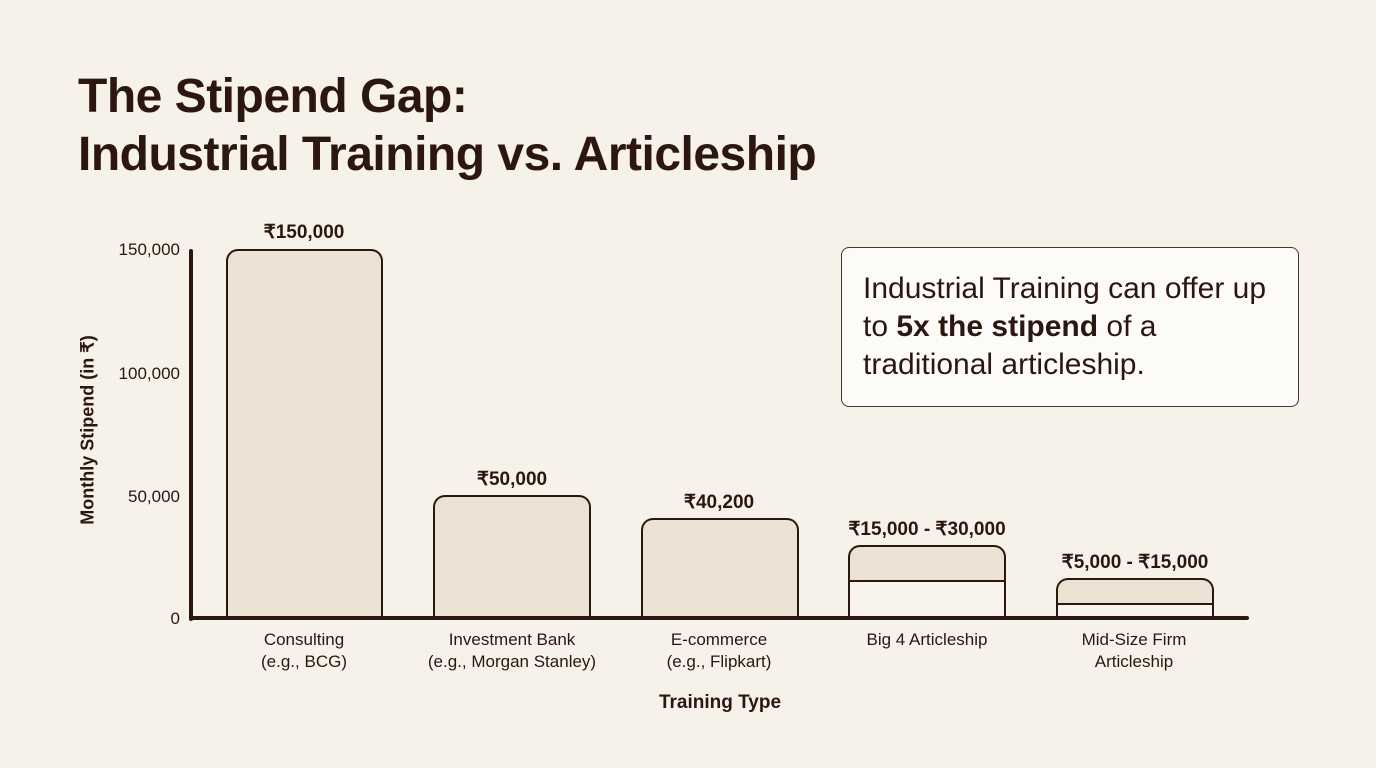  I want to click on y-tick-150000: 150,000, so click(149, 249).